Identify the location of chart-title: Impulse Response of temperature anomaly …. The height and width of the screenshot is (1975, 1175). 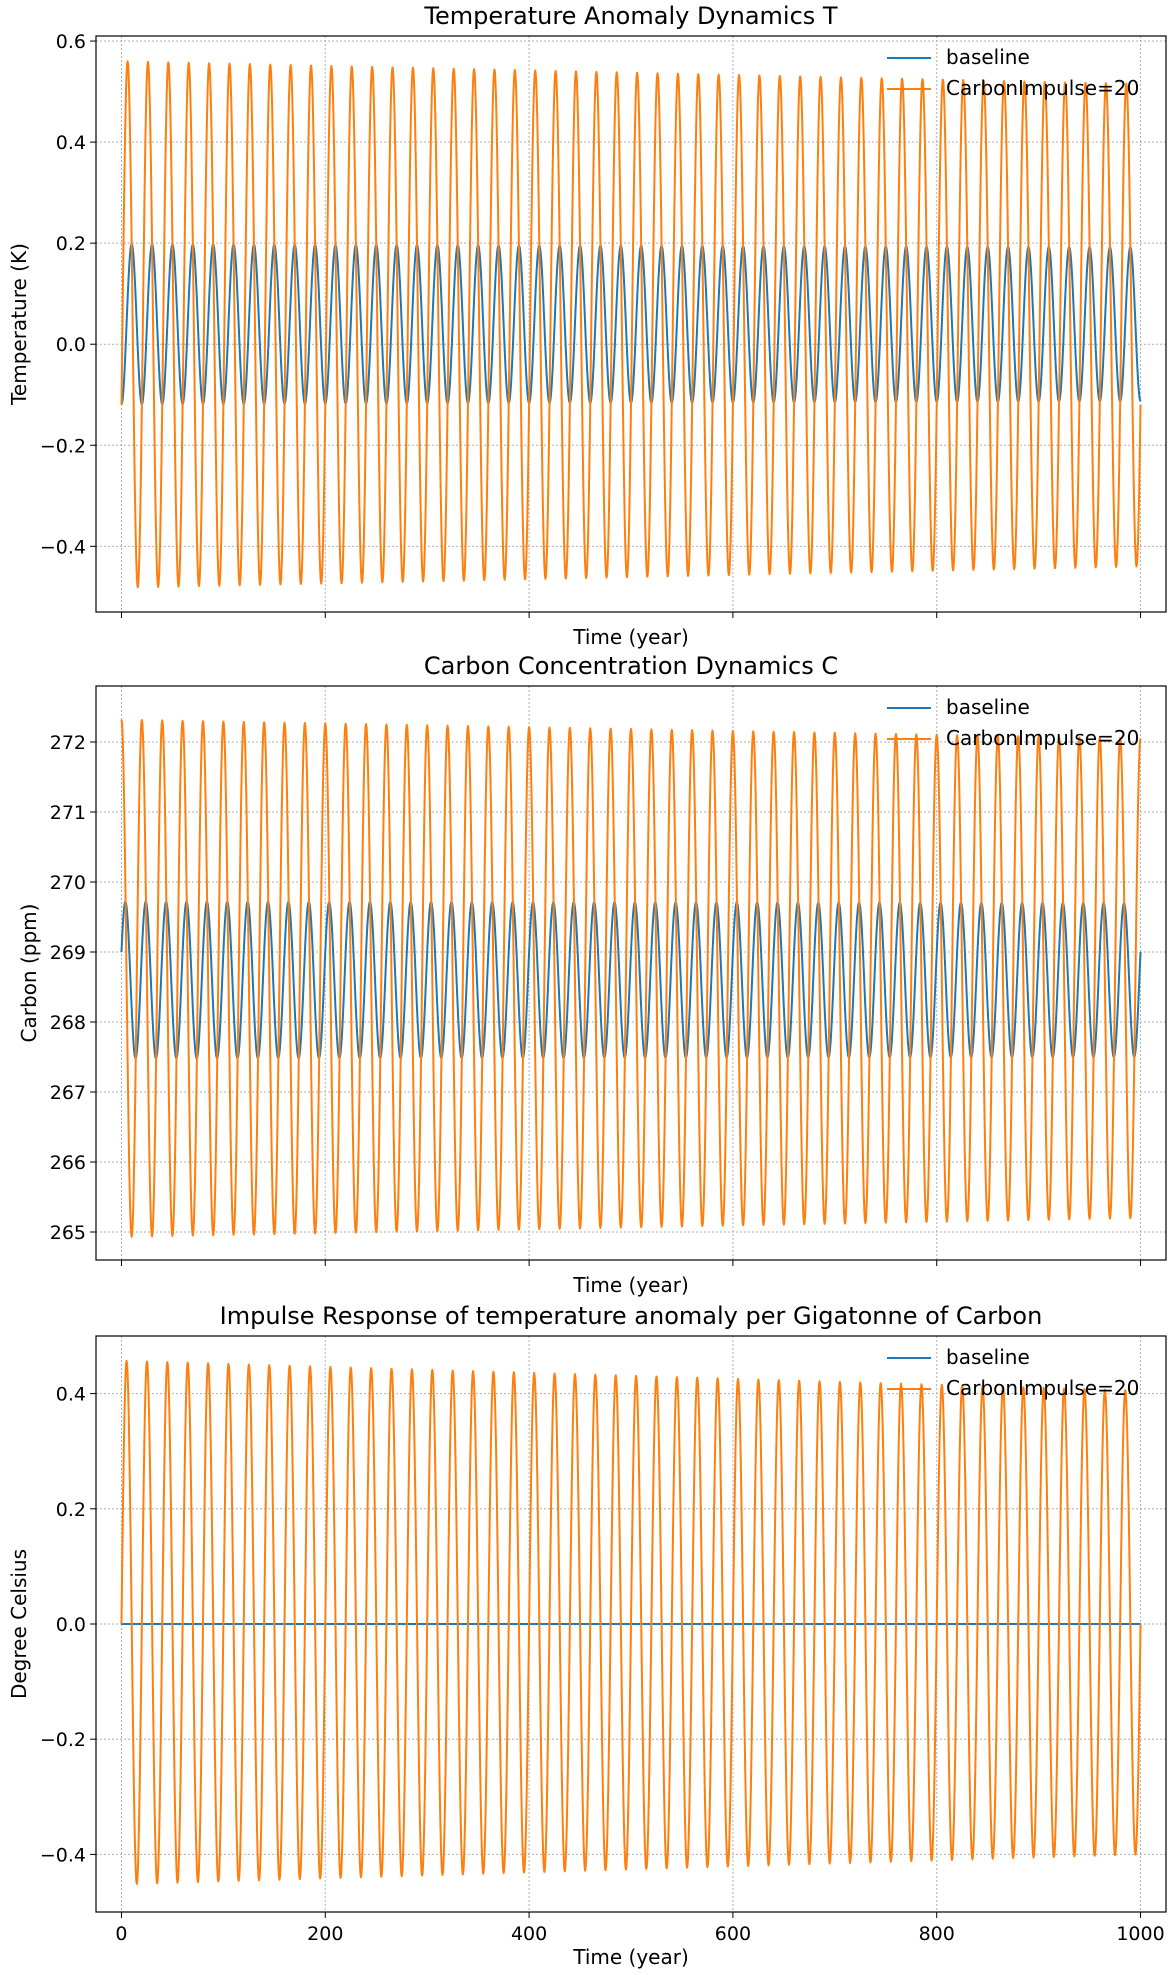
(631, 1316).